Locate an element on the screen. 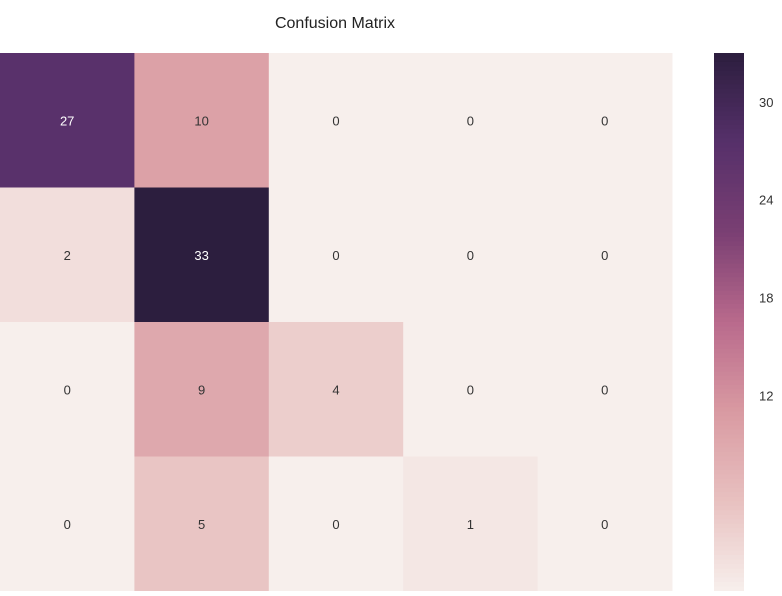  cell-label-r1-c2: 0 is located at coordinates (335, 255).